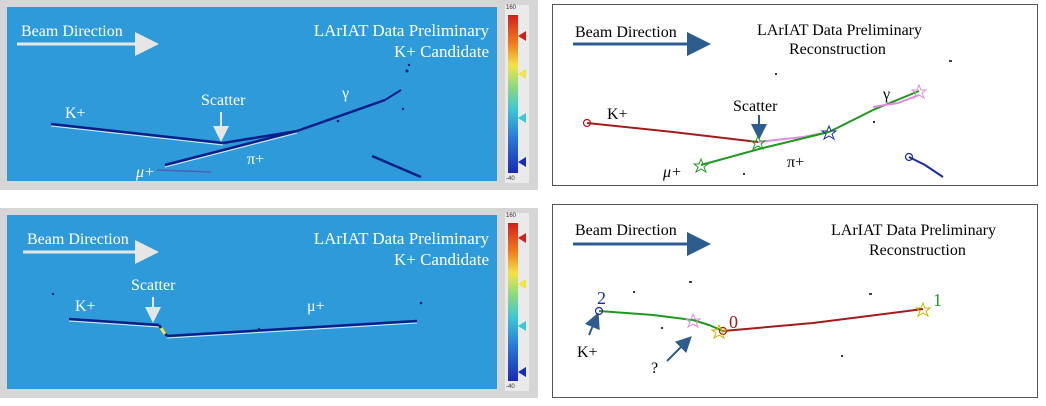  I want to click on gamma-track-tail, so click(393, 95).